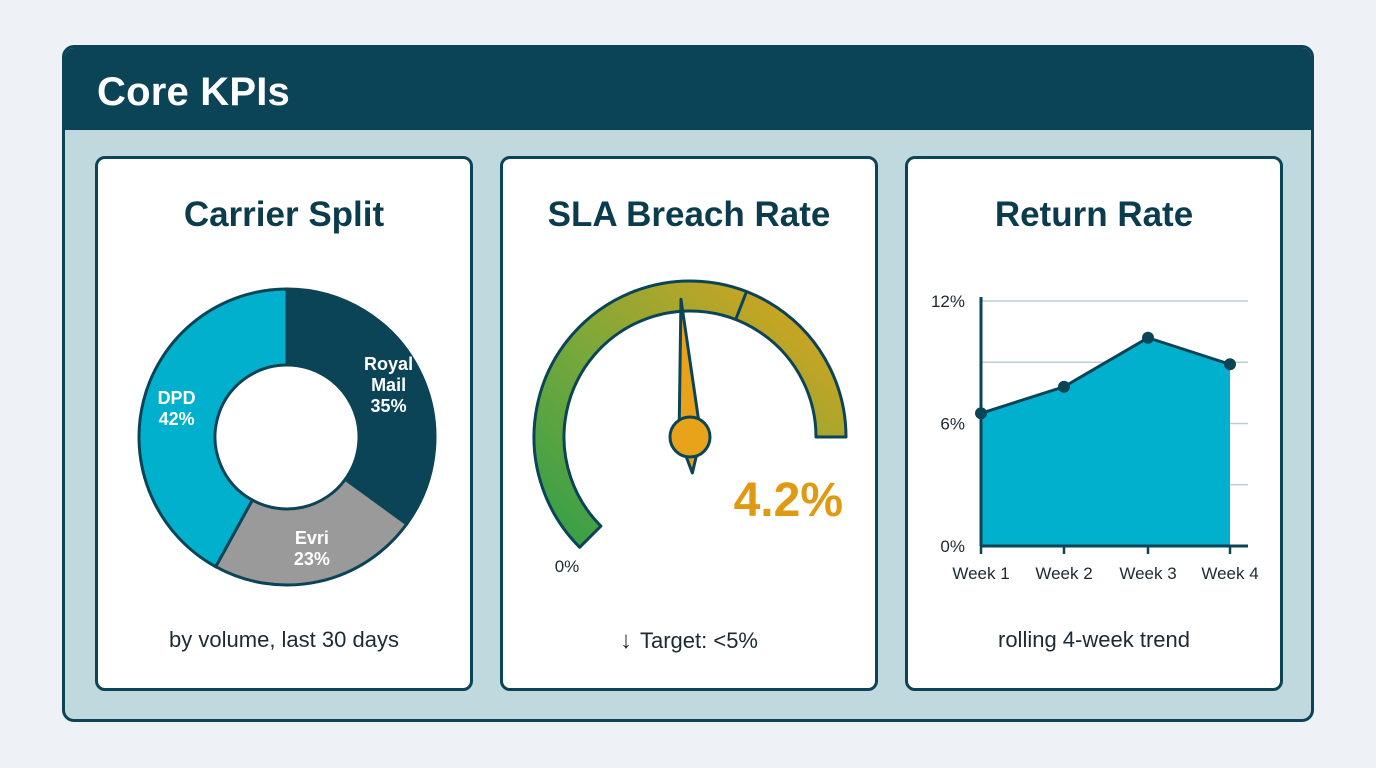  I want to click on sla-breach-caption: ↓ Target: <5%, so click(689, 641).